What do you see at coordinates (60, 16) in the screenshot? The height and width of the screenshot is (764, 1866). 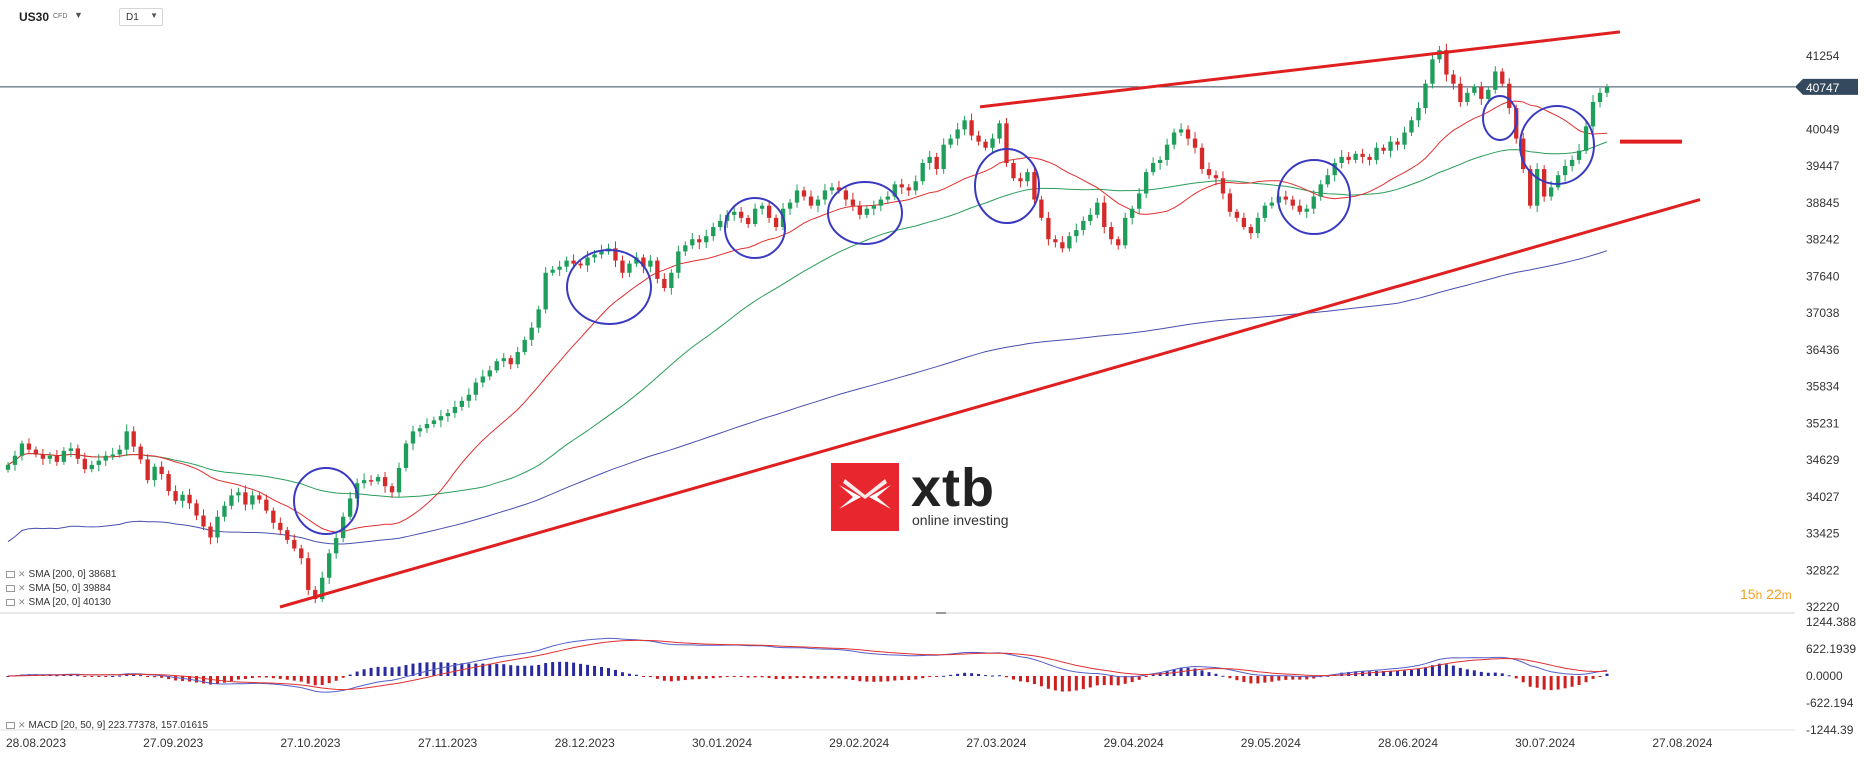 I see `symbol-type-label: CFD` at bounding box center [60, 16].